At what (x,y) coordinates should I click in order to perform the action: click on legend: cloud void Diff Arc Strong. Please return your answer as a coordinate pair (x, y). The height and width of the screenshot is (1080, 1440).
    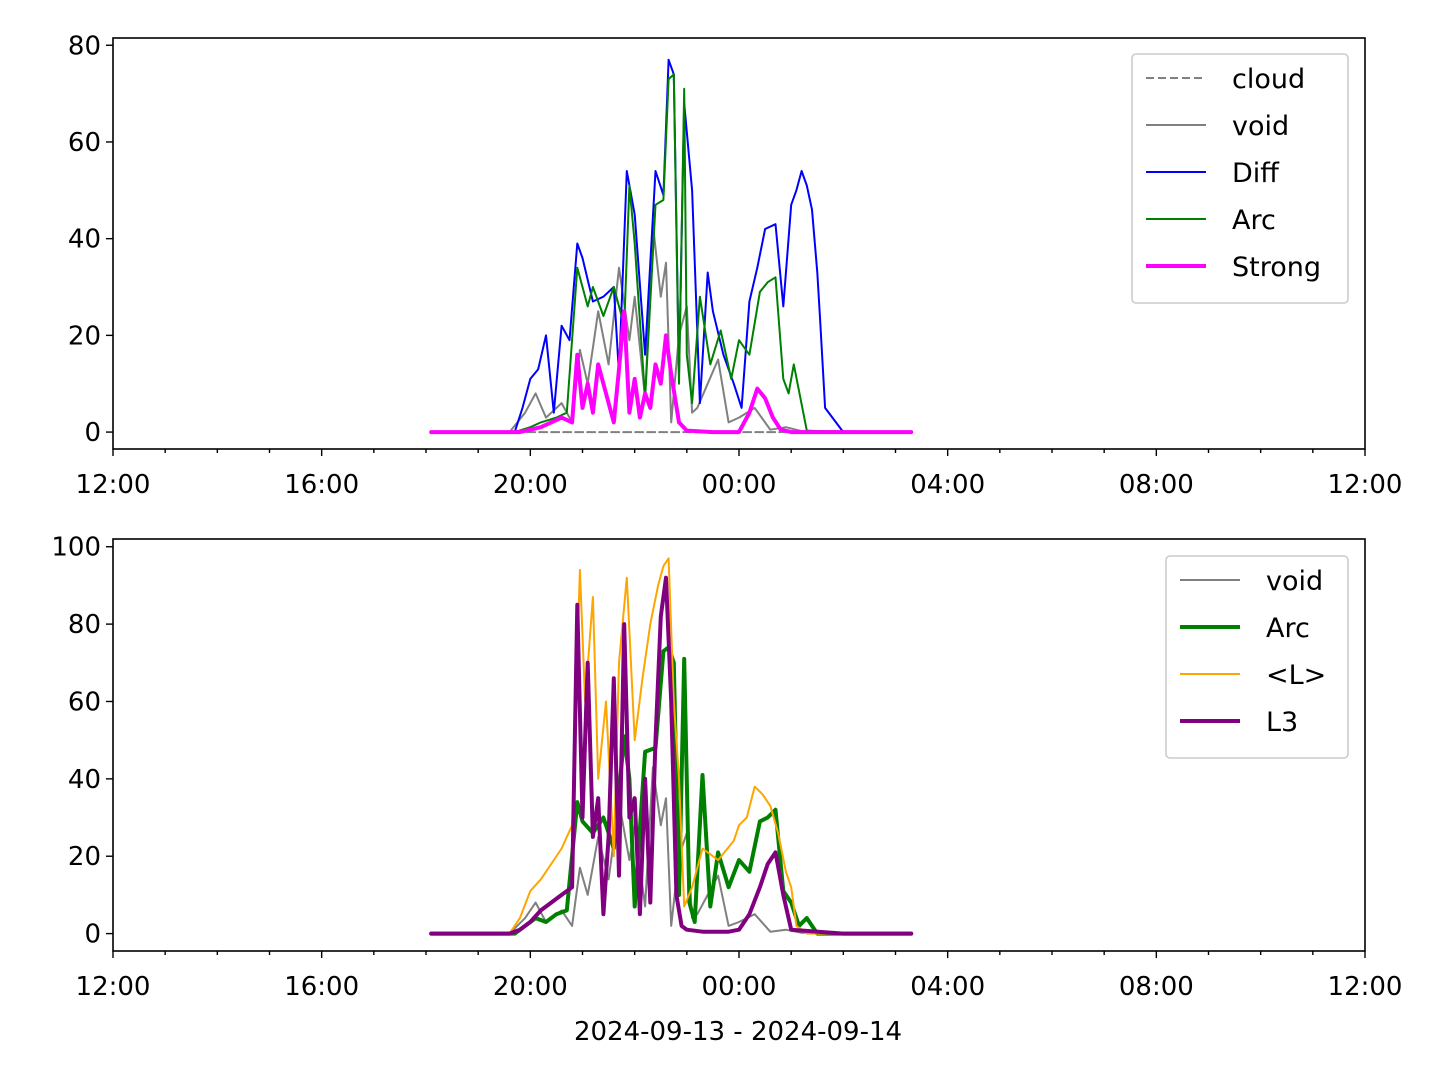
    Looking at the image, I should click on (1240, 178).